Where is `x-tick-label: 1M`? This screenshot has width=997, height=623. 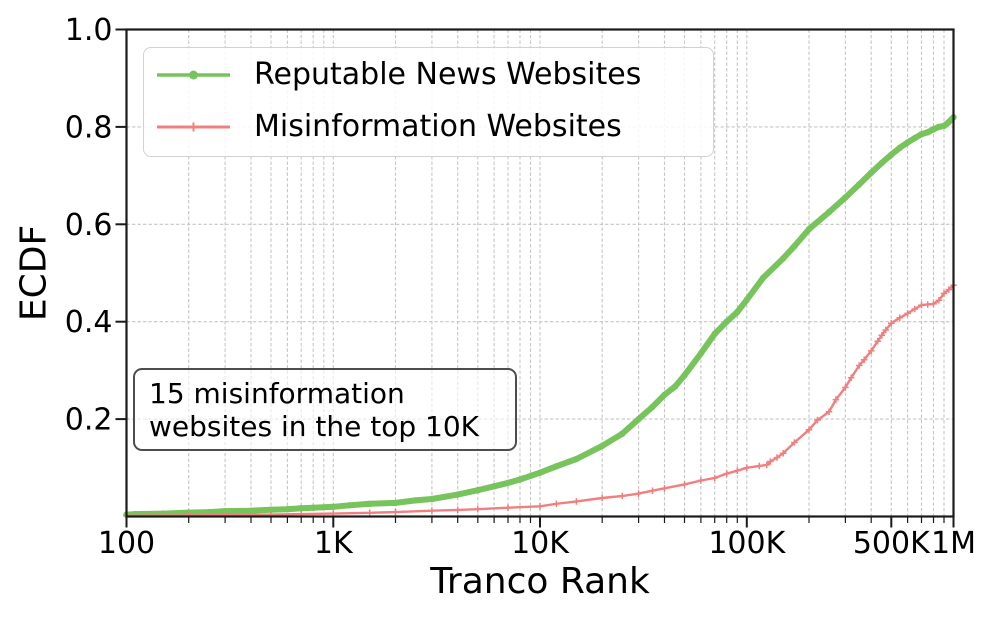 x-tick-label: 1M is located at coordinates (953, 543).